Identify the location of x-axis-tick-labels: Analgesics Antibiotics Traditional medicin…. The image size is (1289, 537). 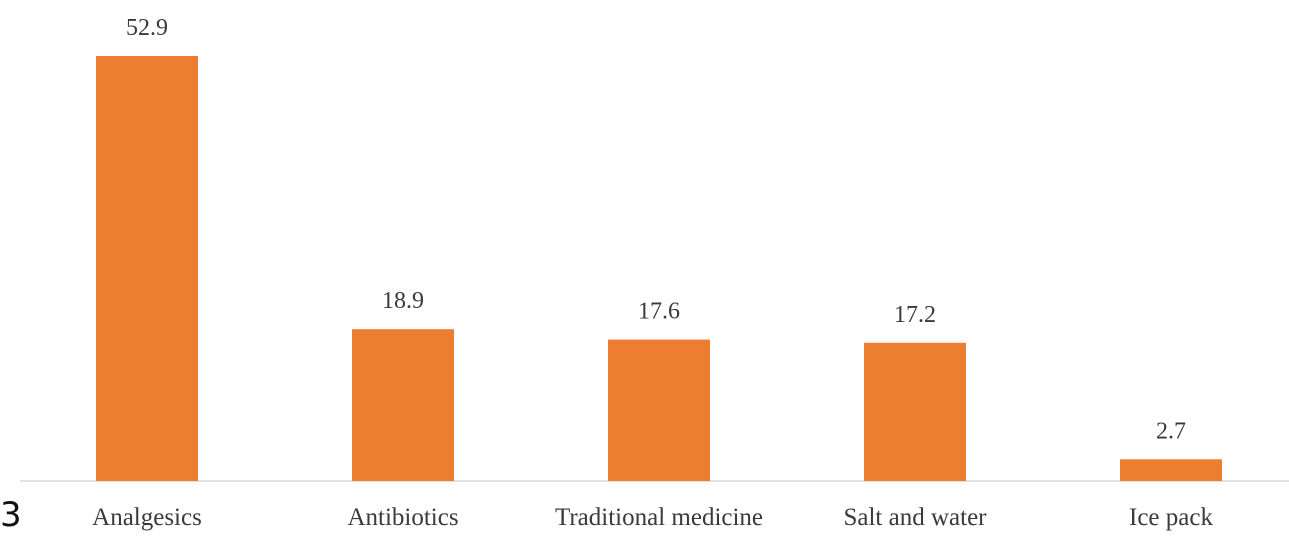
(652, 517).